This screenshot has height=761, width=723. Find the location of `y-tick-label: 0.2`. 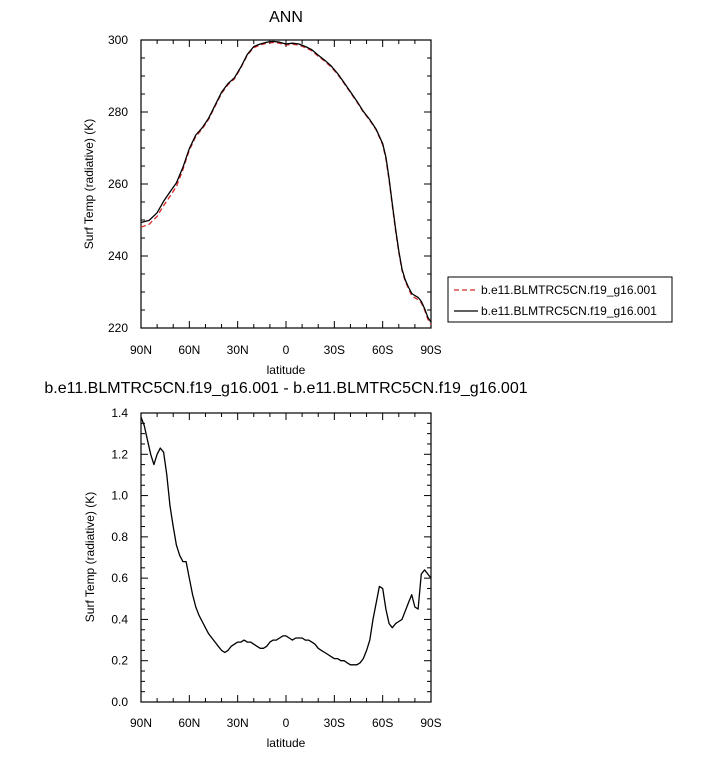

y-tick-label: 0.2 is located at coordinates (119, 661).